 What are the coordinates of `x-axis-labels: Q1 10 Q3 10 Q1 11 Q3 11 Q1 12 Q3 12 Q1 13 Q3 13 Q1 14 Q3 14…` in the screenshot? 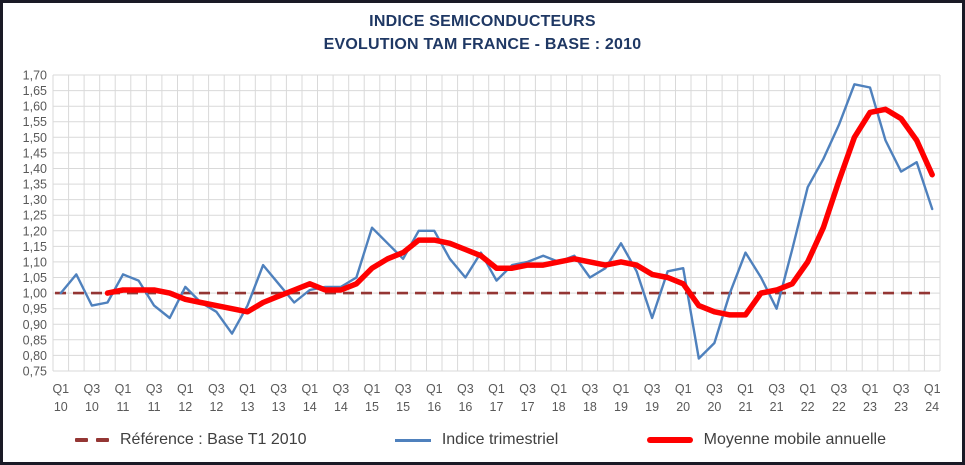 It's located at (496, 398).